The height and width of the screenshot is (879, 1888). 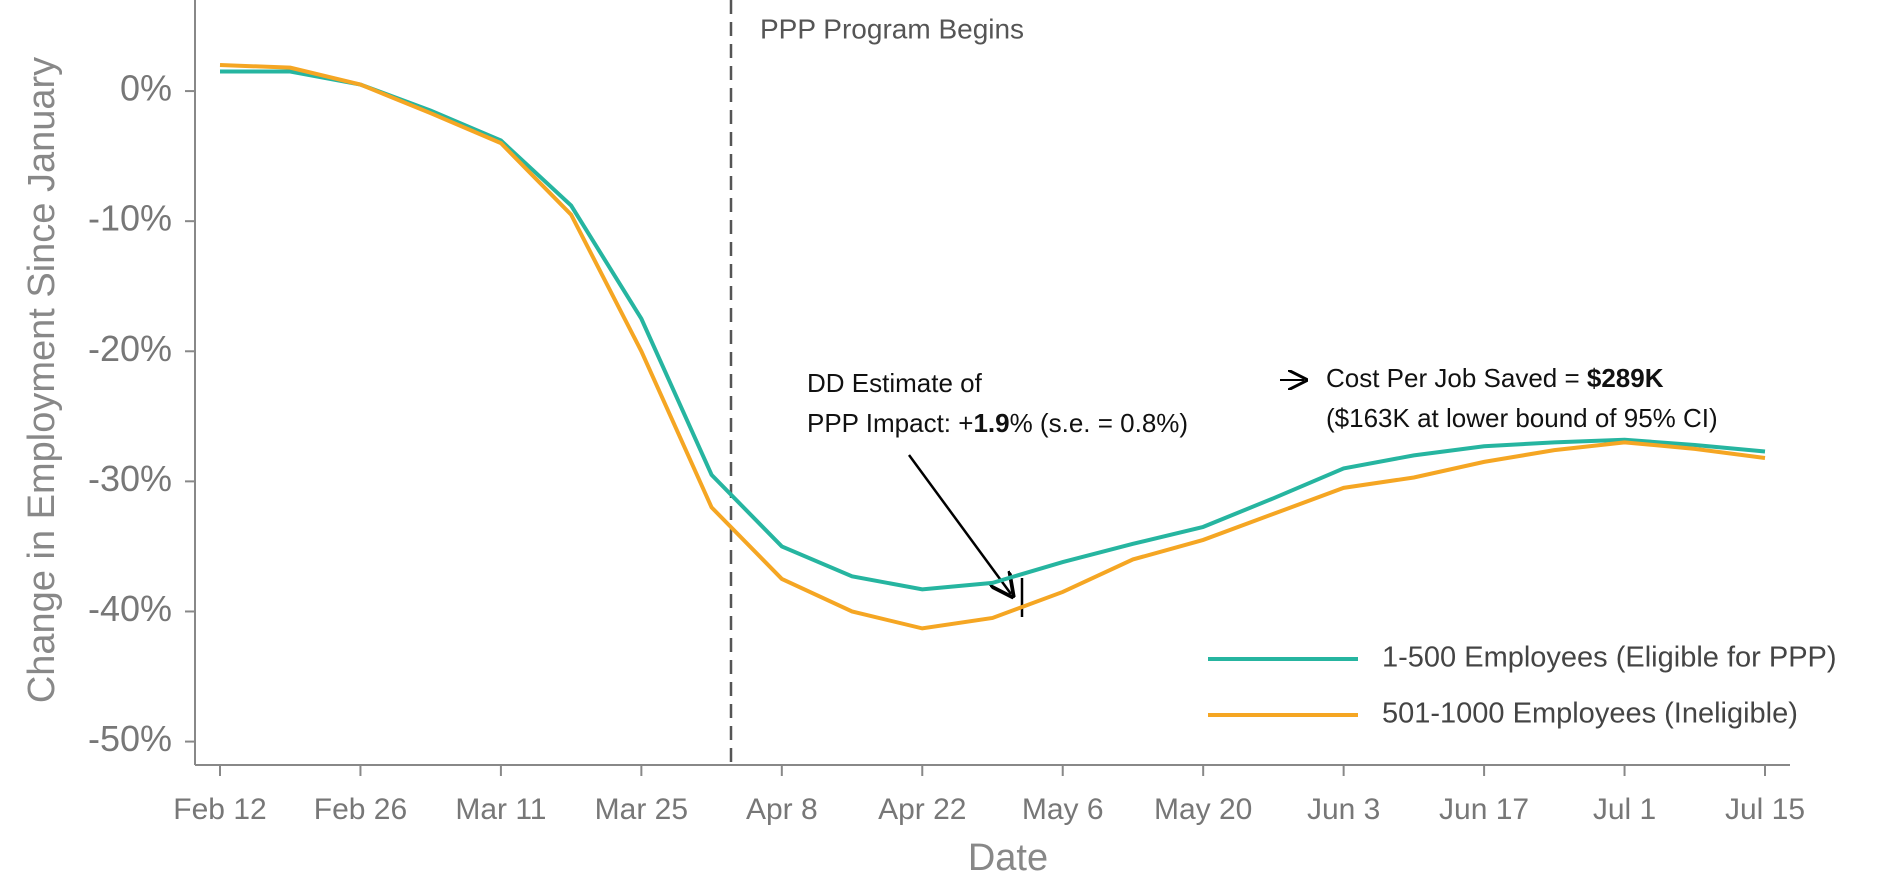 I want to click on y-tick-label: -20%, so click(x=130, y=348).